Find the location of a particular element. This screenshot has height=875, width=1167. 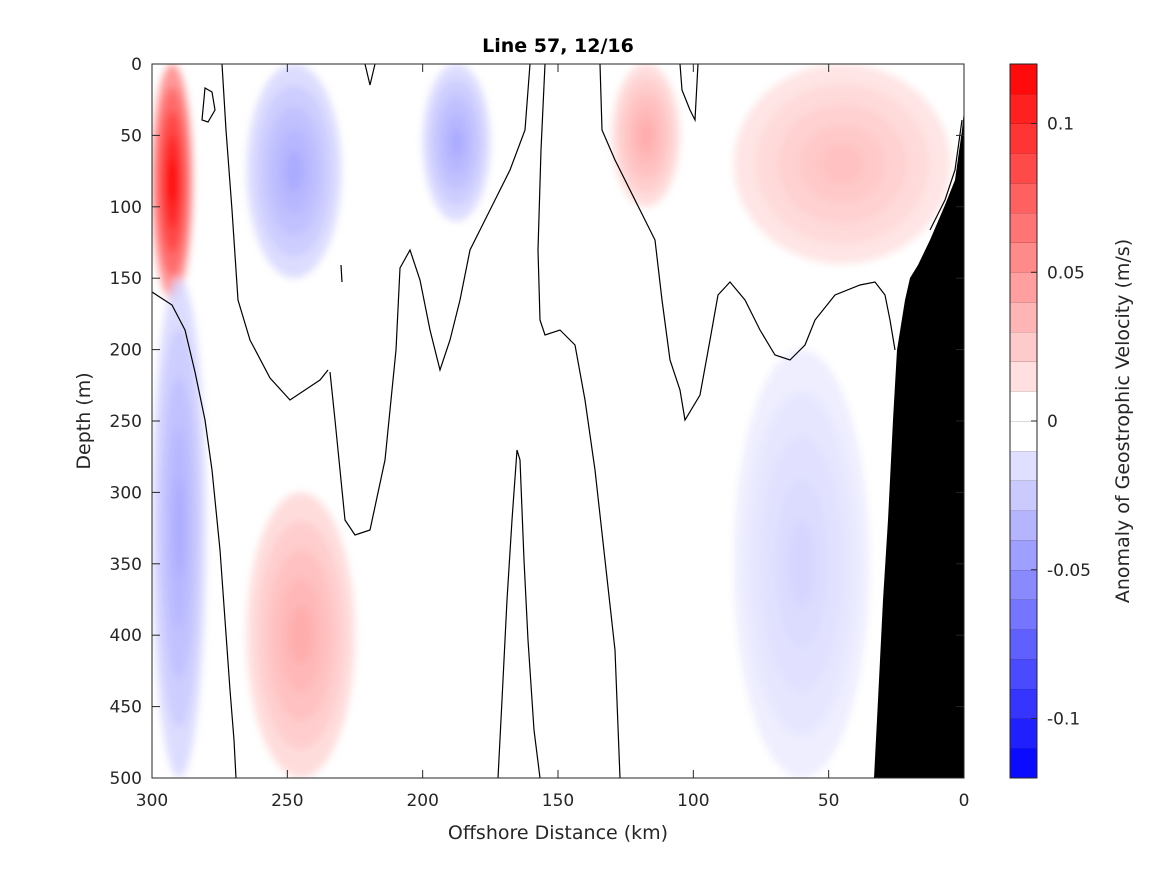

colorbar-tick-label: -0.1 is located at coordinates (1063, 720).